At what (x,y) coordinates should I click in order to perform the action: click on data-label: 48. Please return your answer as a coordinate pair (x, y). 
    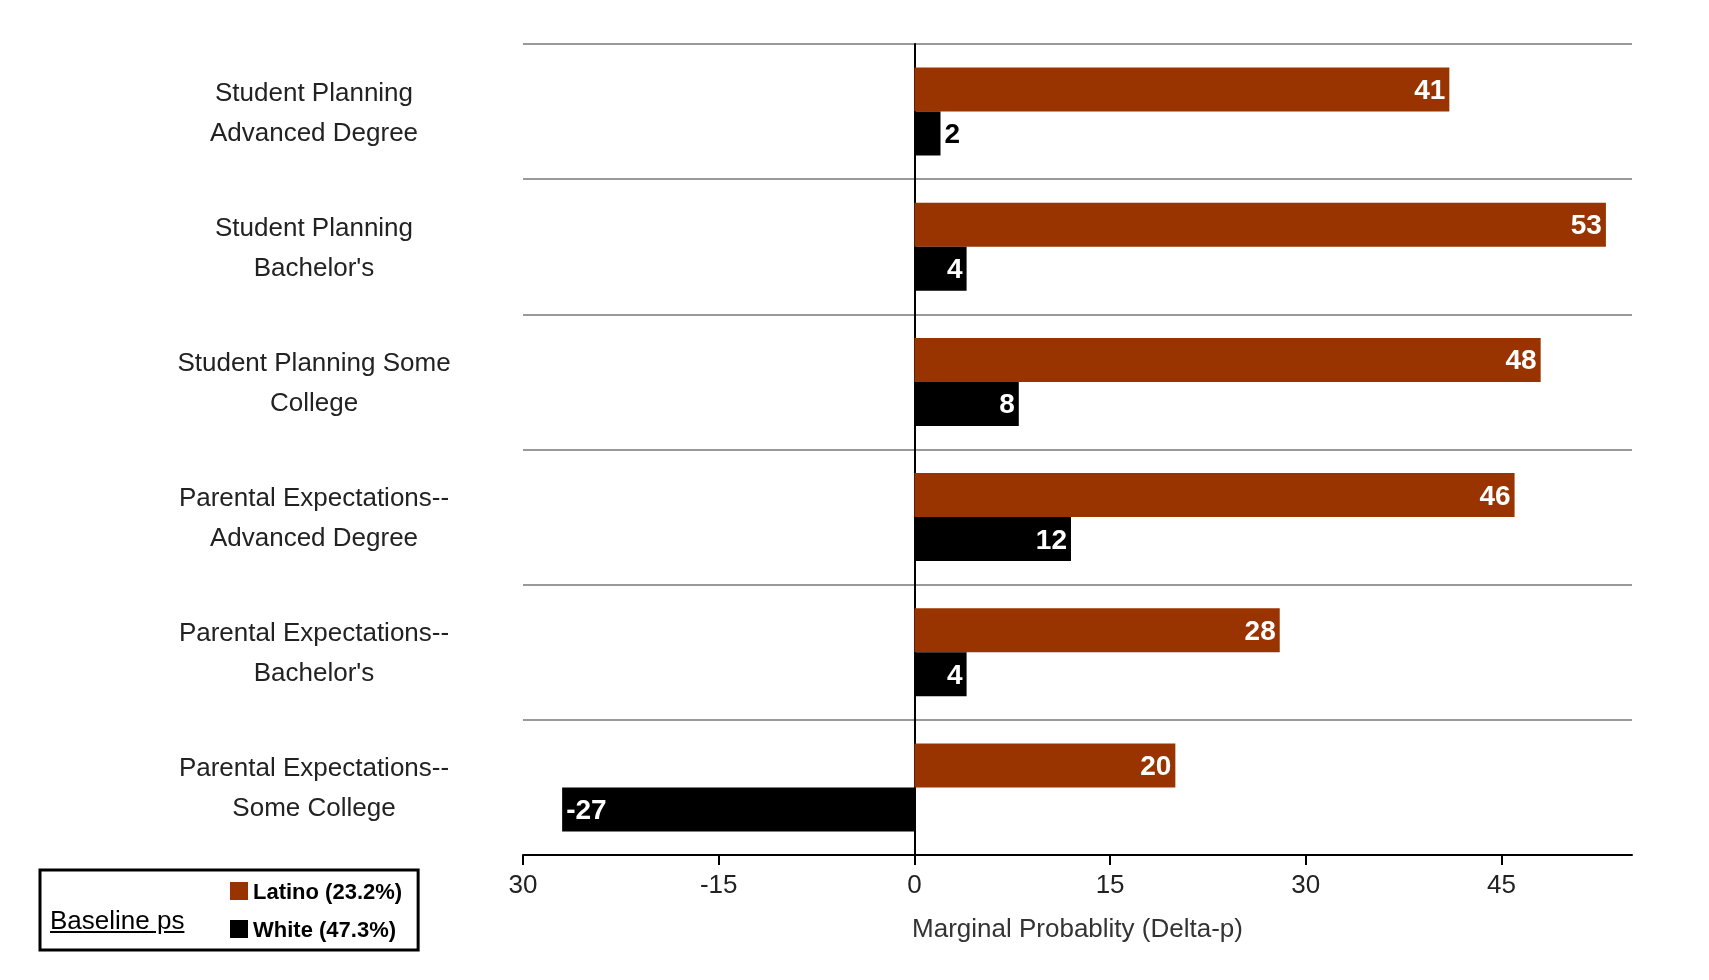
    Looking at the image, I should click on (1521, 360).